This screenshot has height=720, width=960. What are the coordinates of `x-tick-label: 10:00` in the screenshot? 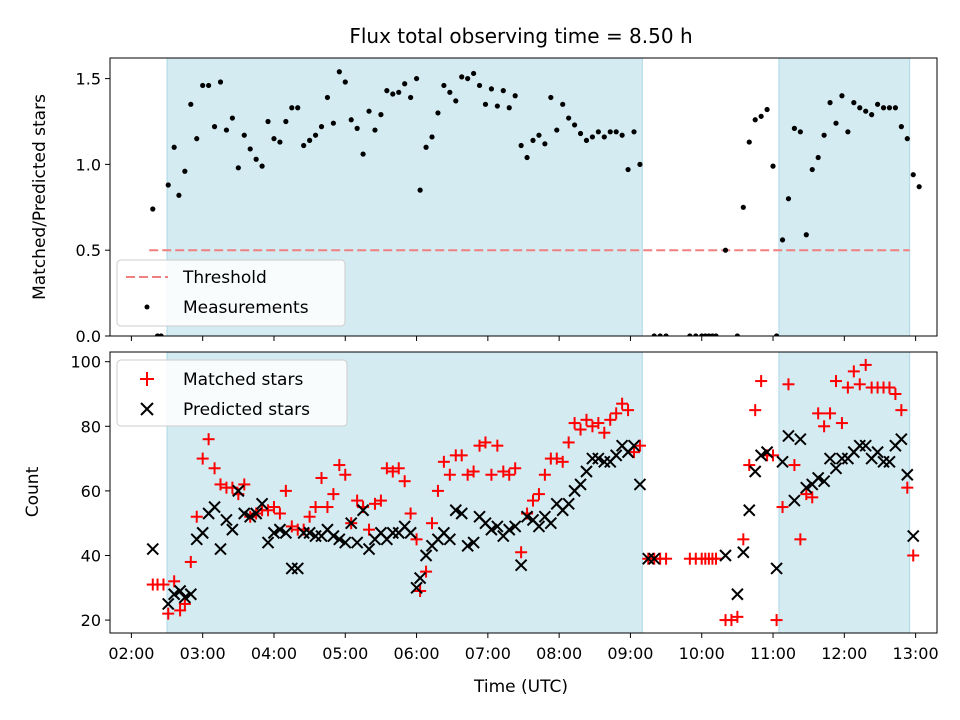 It's located at (702, 653).